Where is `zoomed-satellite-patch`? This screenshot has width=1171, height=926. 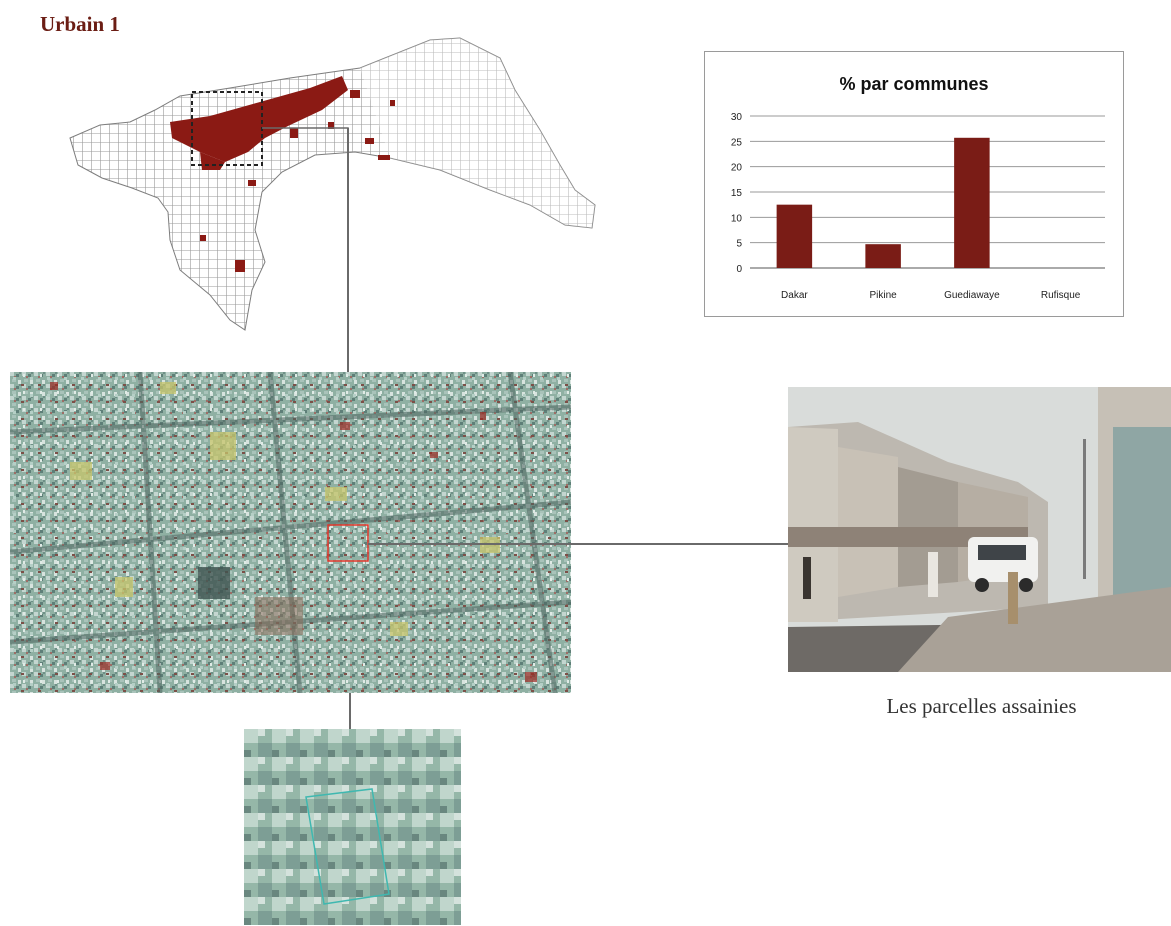
zoomed-satellite-patch is located at coordinates (352, 827).